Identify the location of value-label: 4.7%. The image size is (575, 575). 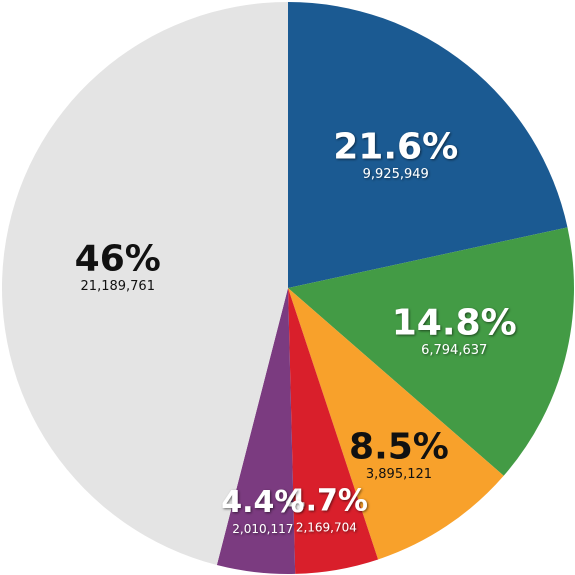
(326, 500).